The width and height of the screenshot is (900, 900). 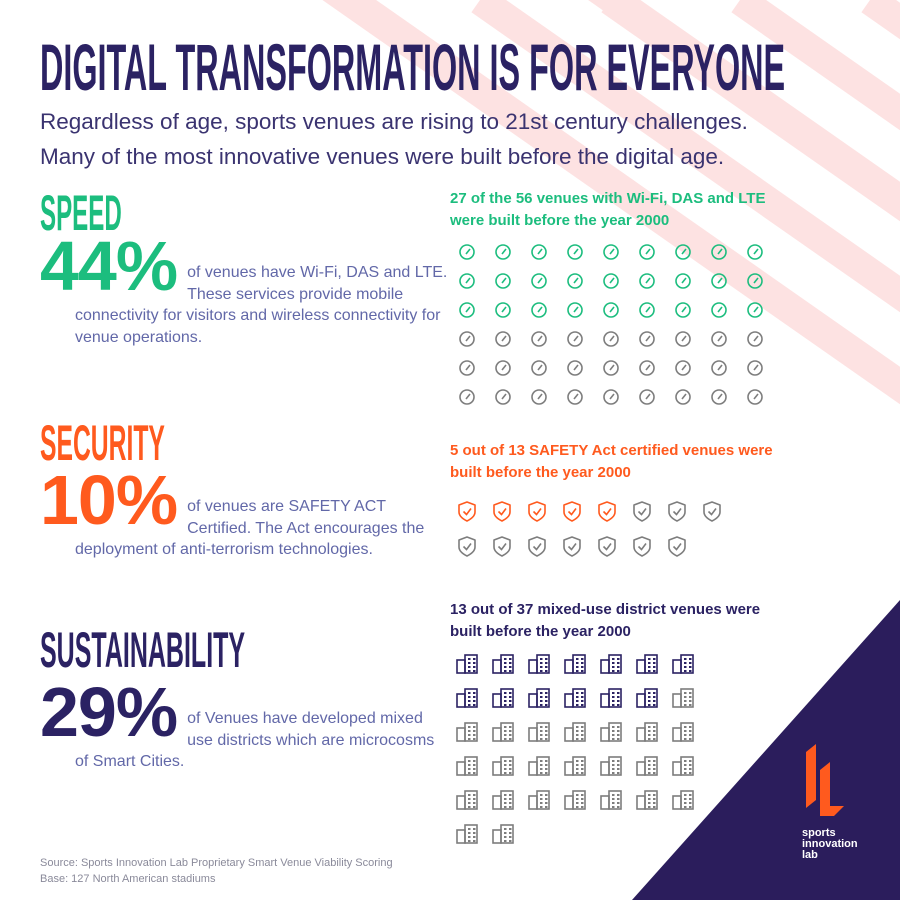 I want to click on logo-text: innovation, so click(x=830, y=844).